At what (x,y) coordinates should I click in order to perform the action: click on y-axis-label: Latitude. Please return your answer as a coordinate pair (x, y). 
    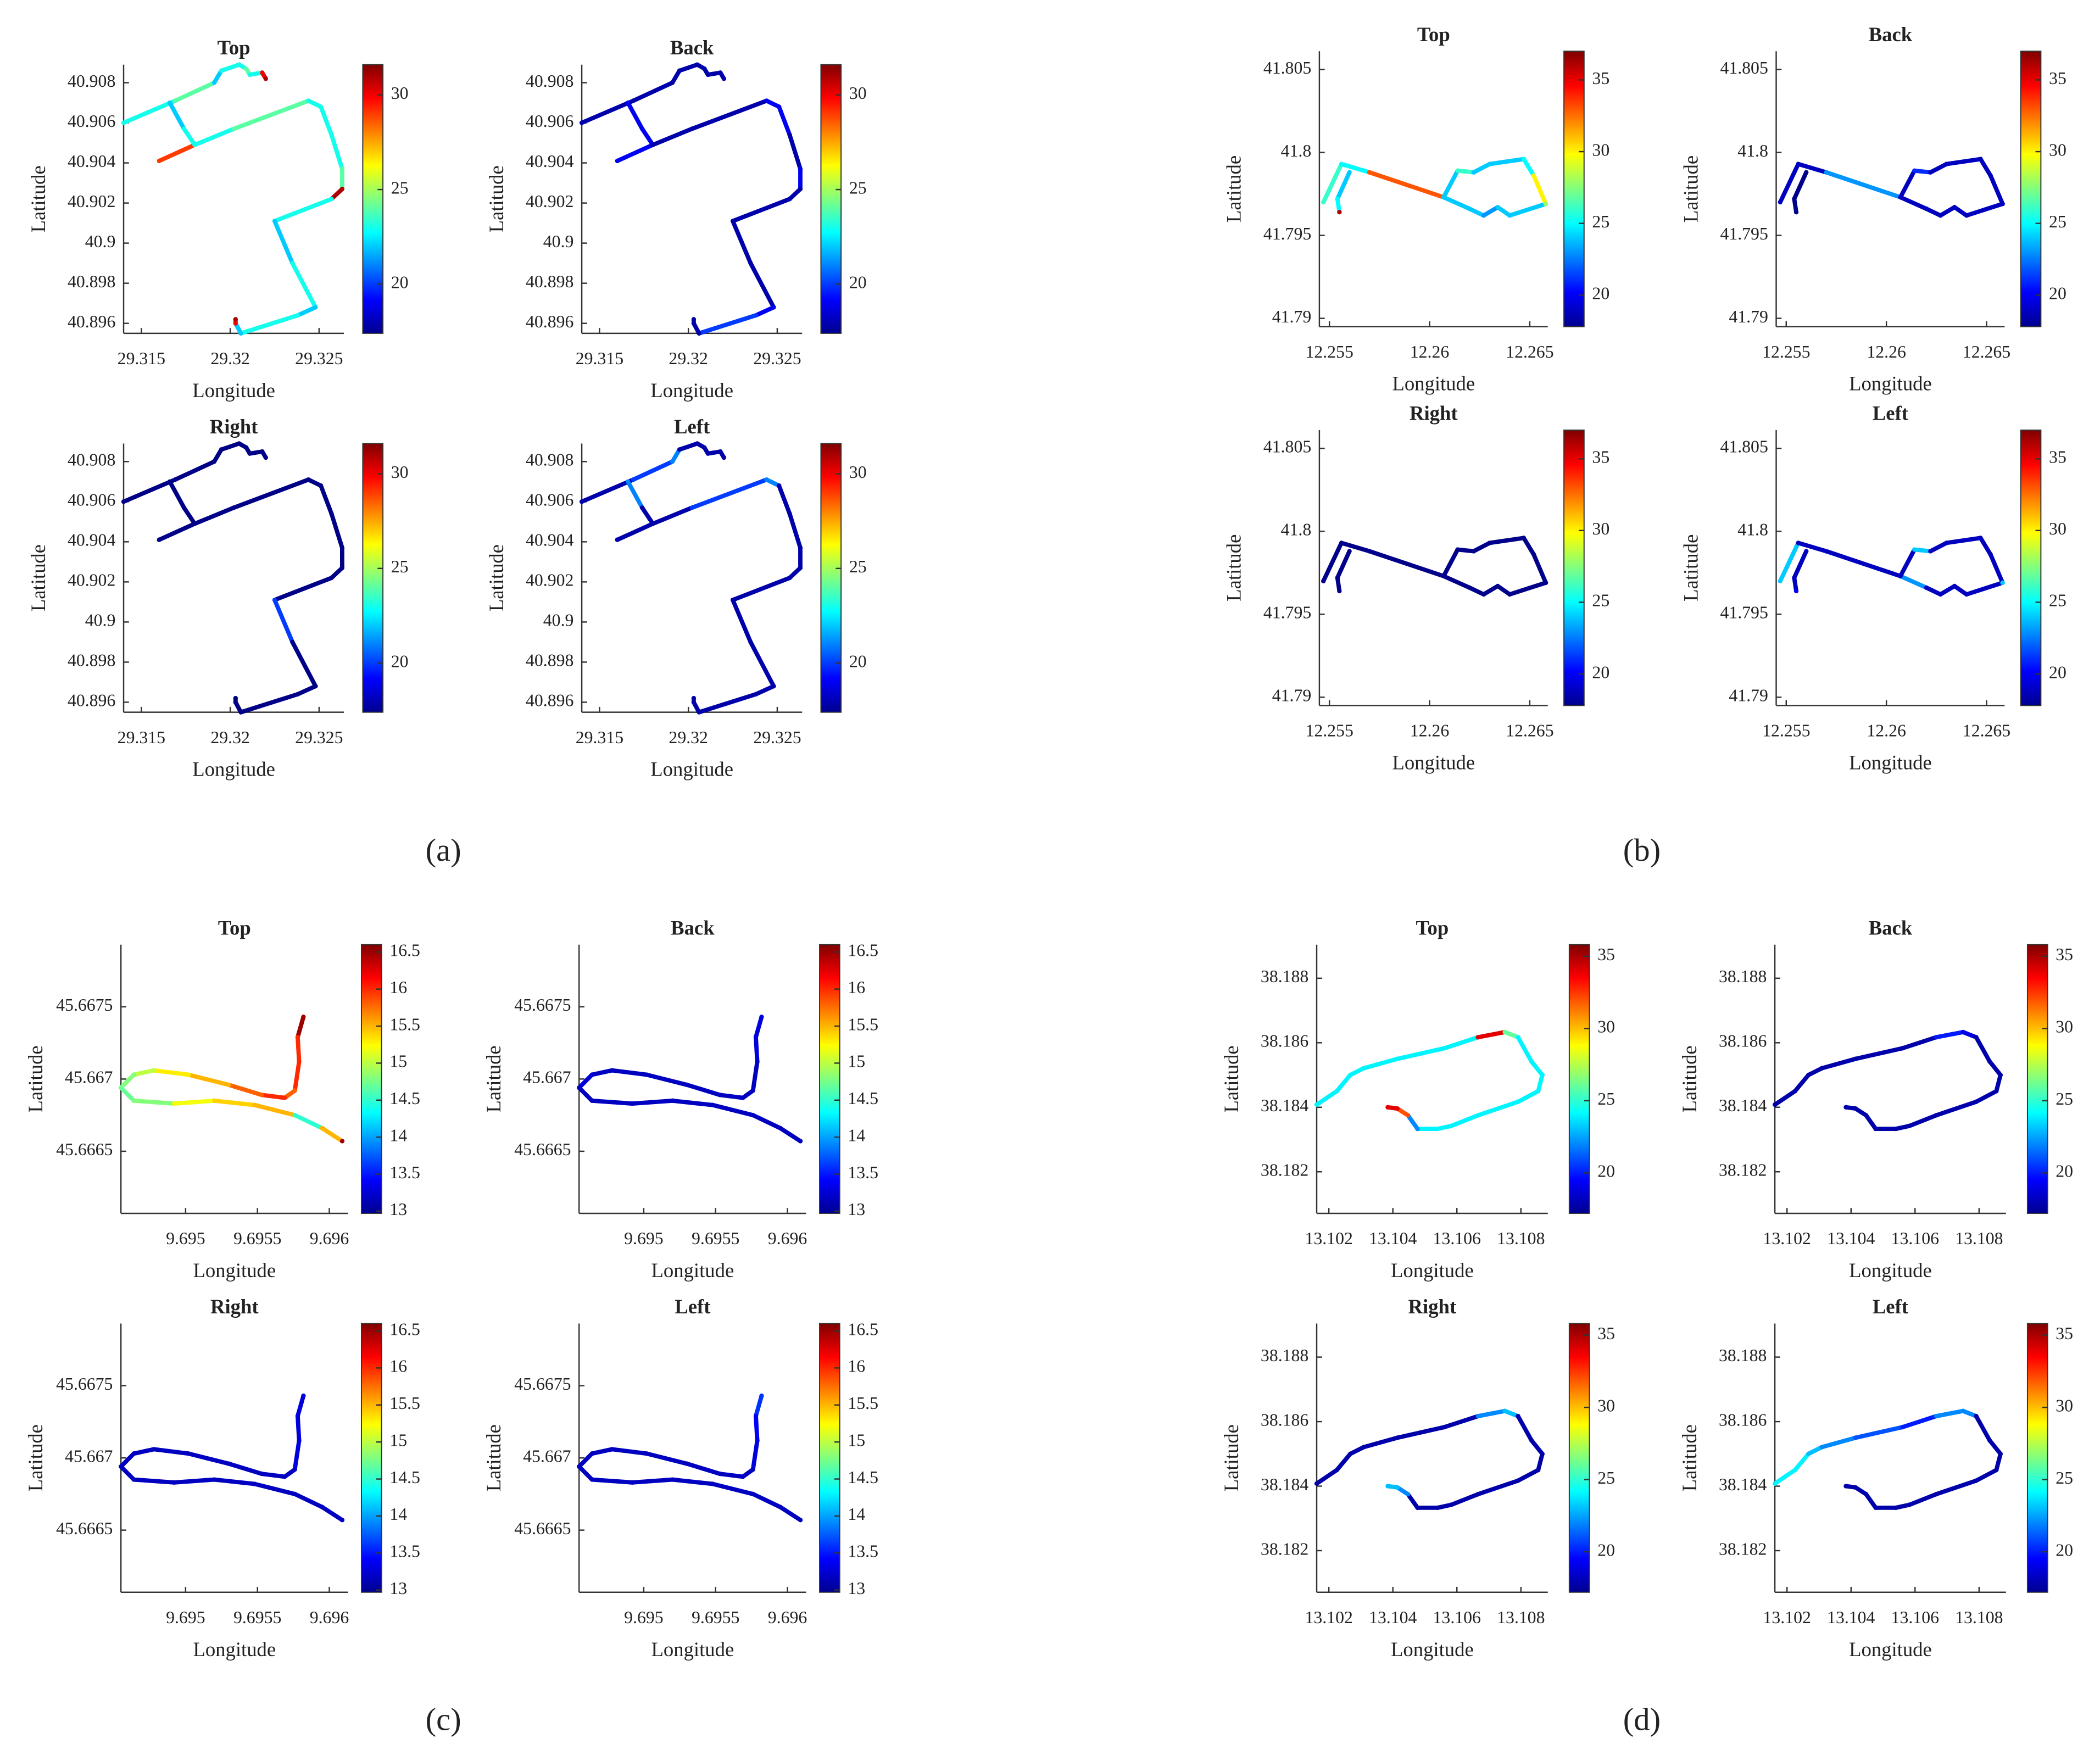
    Looking at the image, I should click on (494, 1078).